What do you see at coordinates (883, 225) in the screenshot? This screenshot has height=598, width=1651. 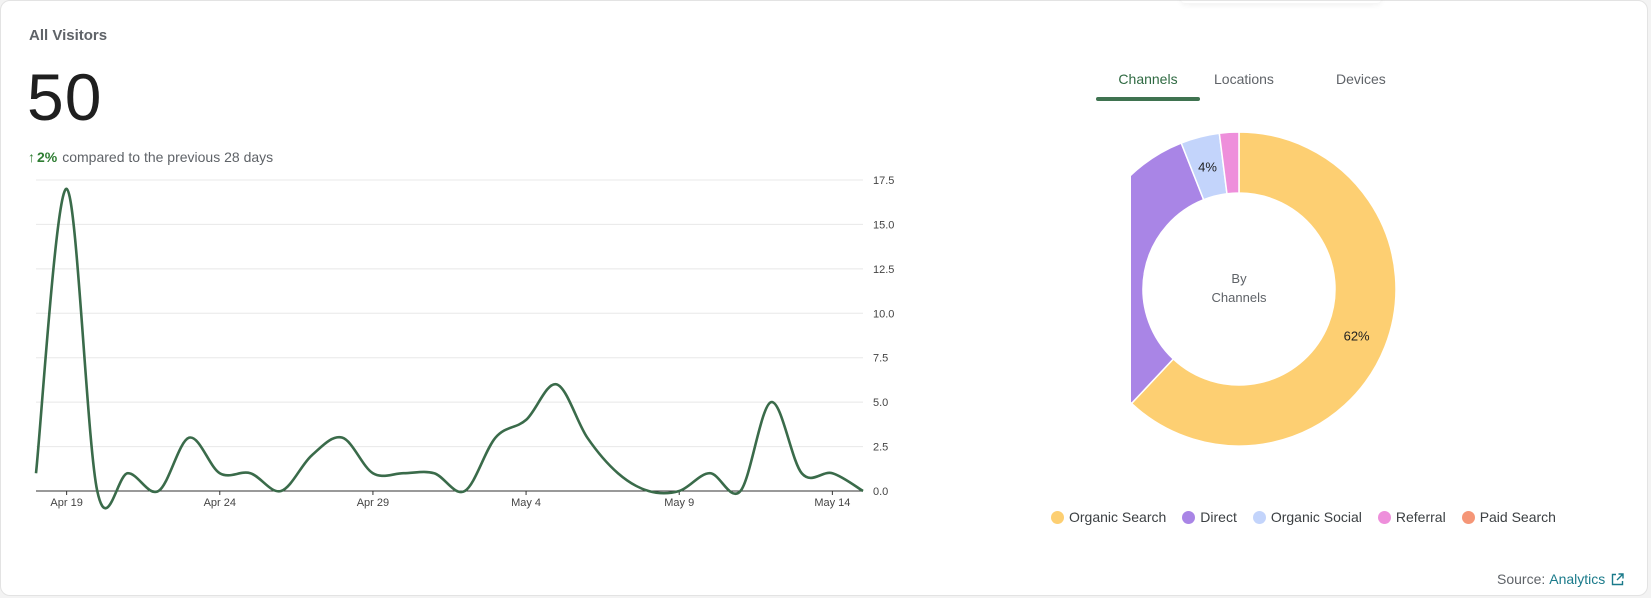 I see `y-tick-label: 15.0` at bounding box center [883, 225].